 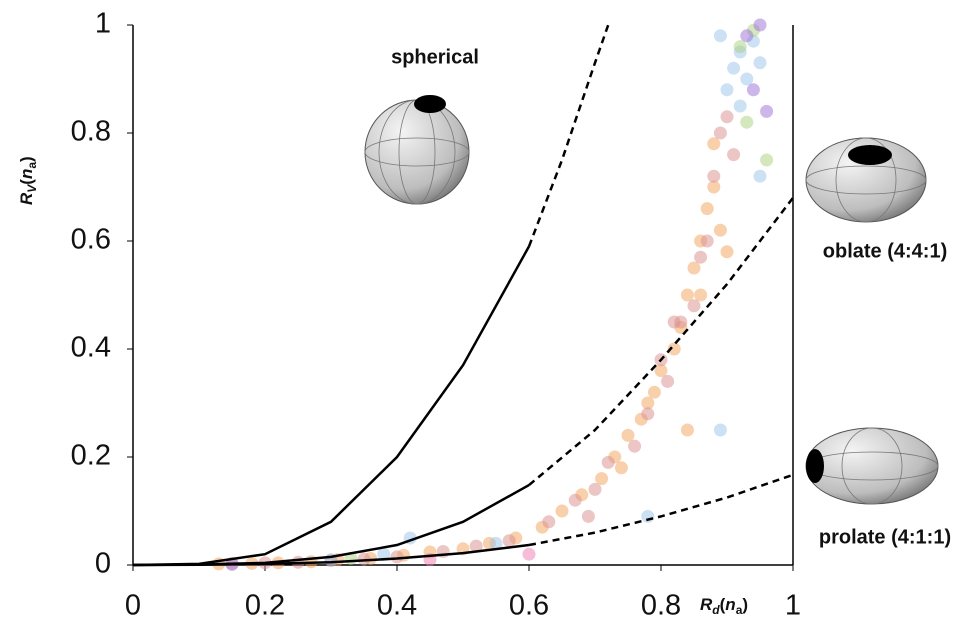 What do you see at coordinates (872, 466) in the screenshot?
I see `prolate-shape` at bounding box center [872, 466].